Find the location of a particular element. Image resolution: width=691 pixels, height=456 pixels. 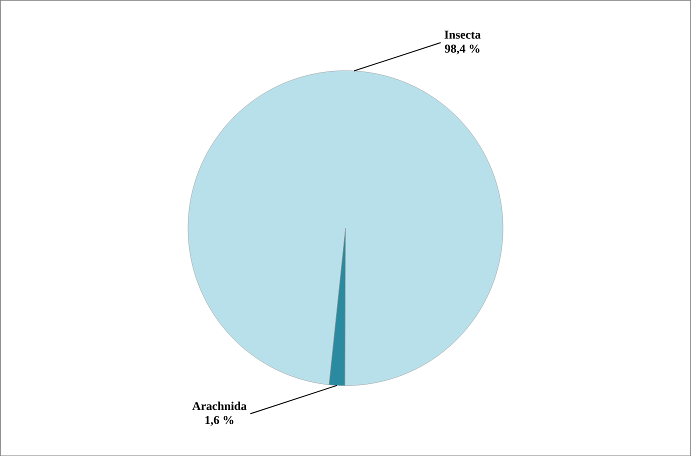

data-label: 1,6 % is located at coordinates (219, 421).